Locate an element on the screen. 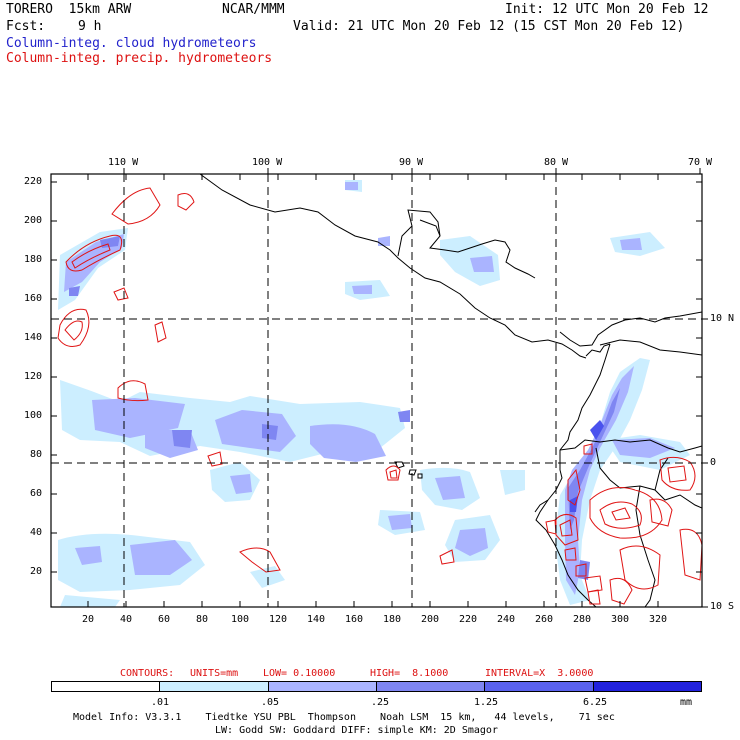  colorbar-label: 1.25 is located at coordinates (486, 702).